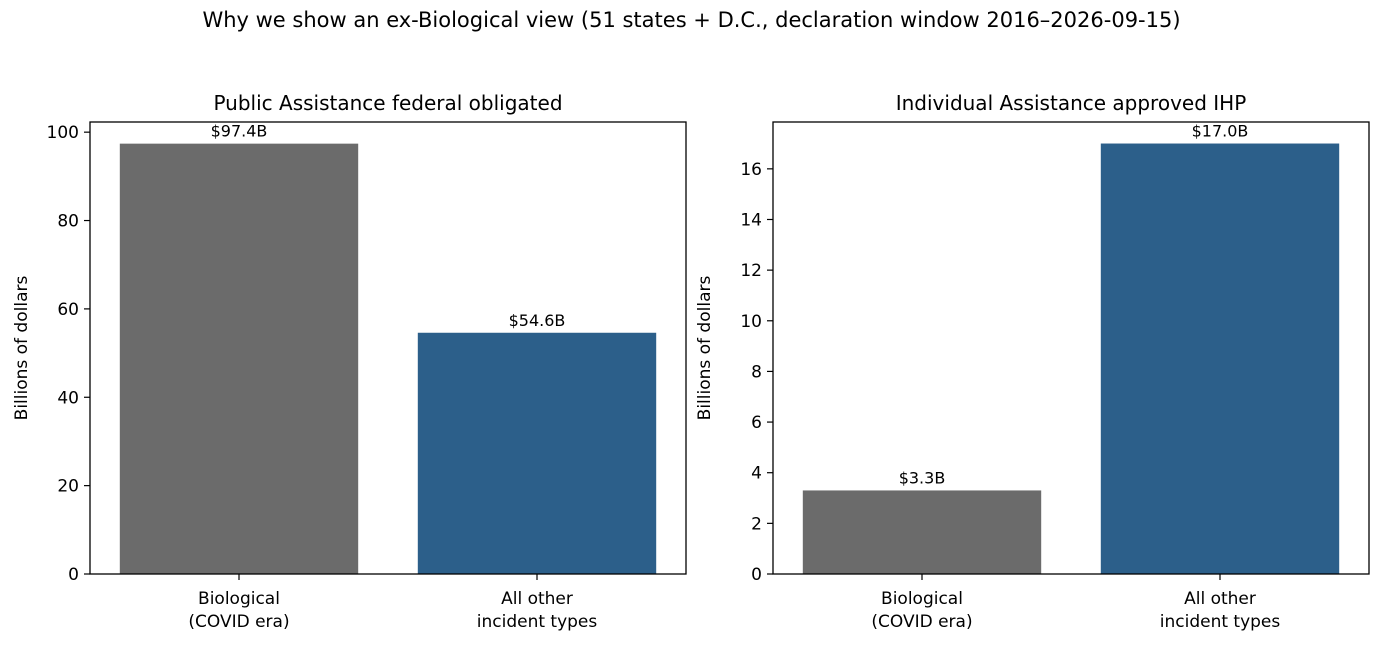 Image resolution: width=1383 pixels, height=648 pixels. I want to click on y-tick-label: 100, so click(63, 133).